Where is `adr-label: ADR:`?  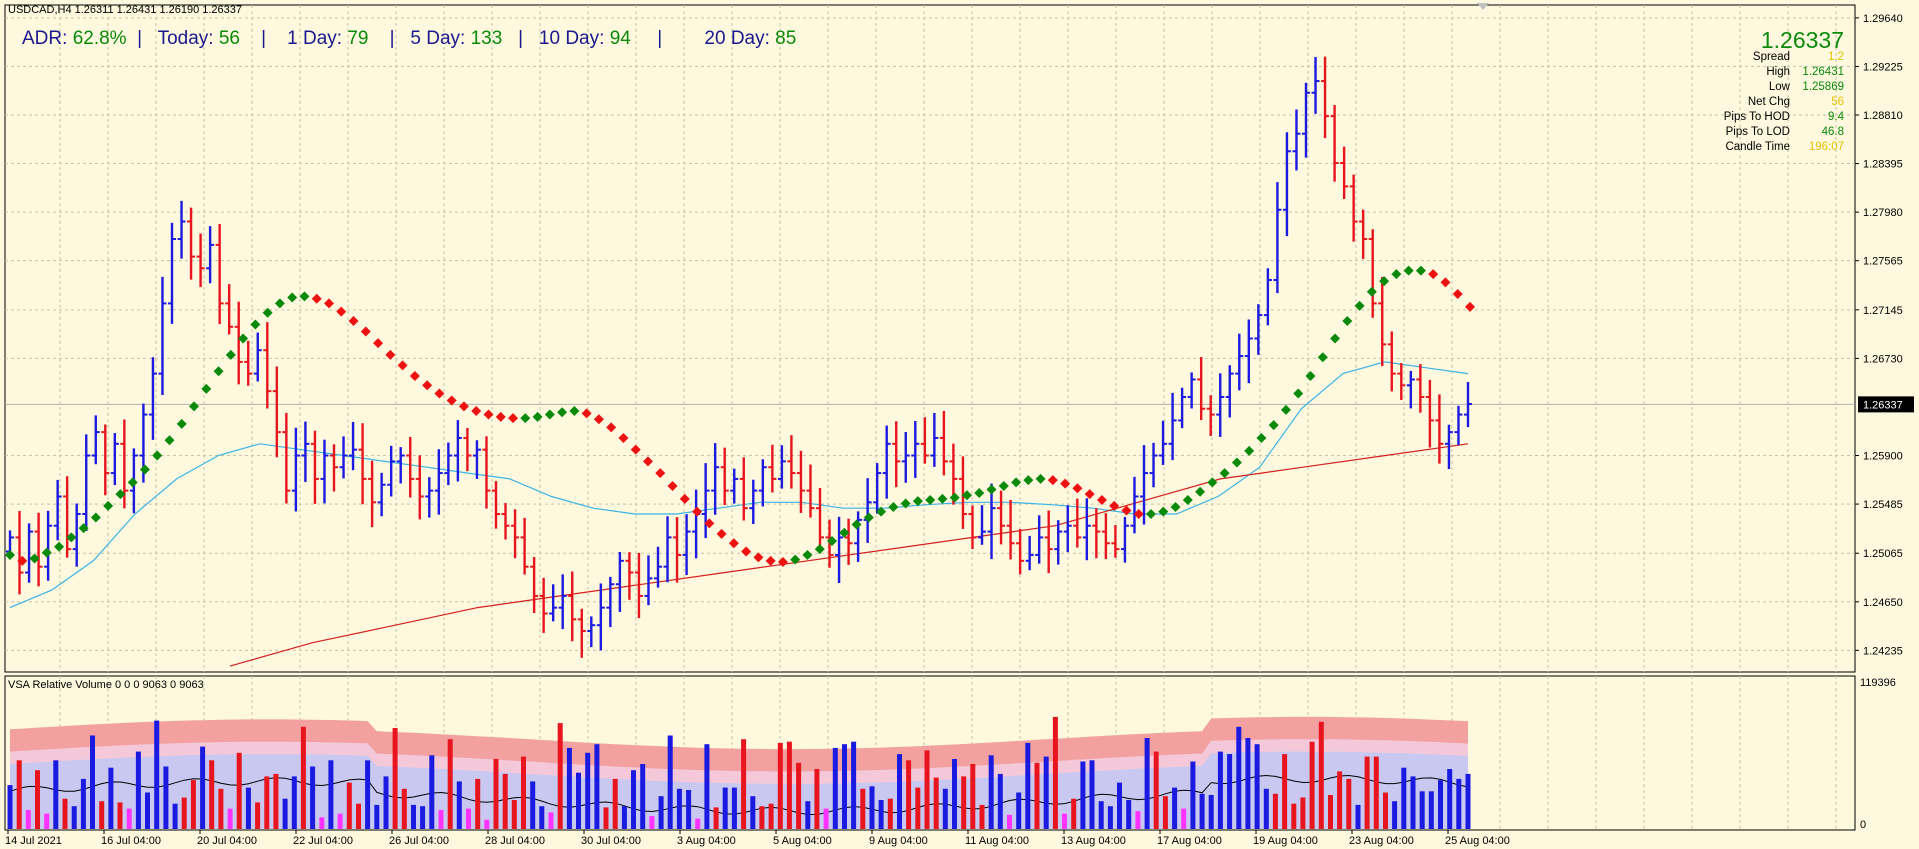 adr-label: ADR: is located at coordinates (45, 38).